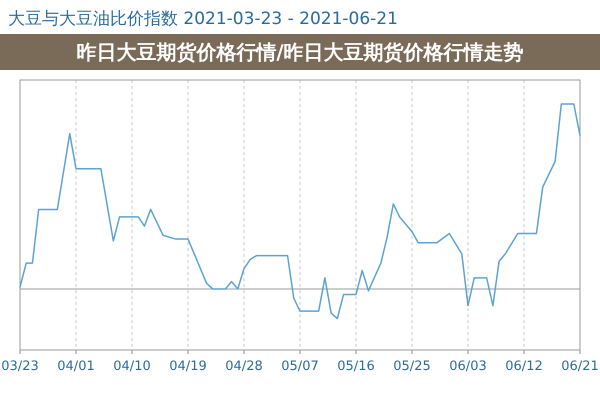 The width and height of the screenshot is (600, 400). Describe the element at coordinates (132, 366) in the screenshot. I see `x-tick-label: 04/10` at that location.